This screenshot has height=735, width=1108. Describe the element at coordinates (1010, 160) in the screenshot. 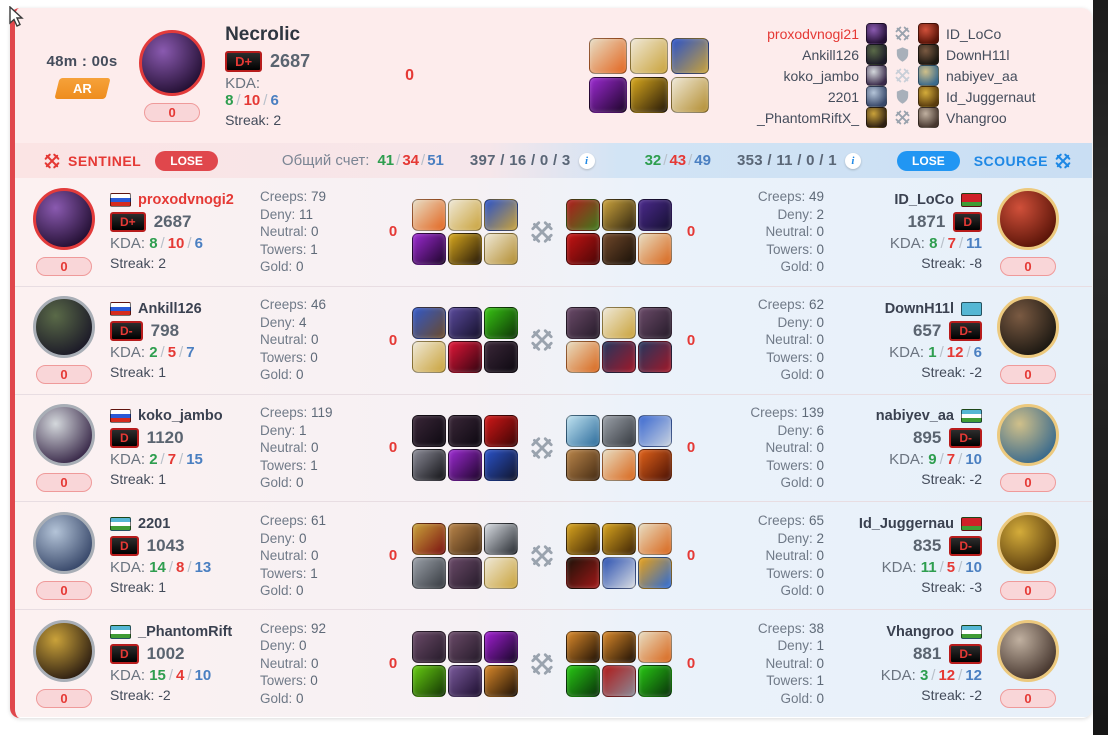

I see `team-name-scourge: SCOURGE` at that location.